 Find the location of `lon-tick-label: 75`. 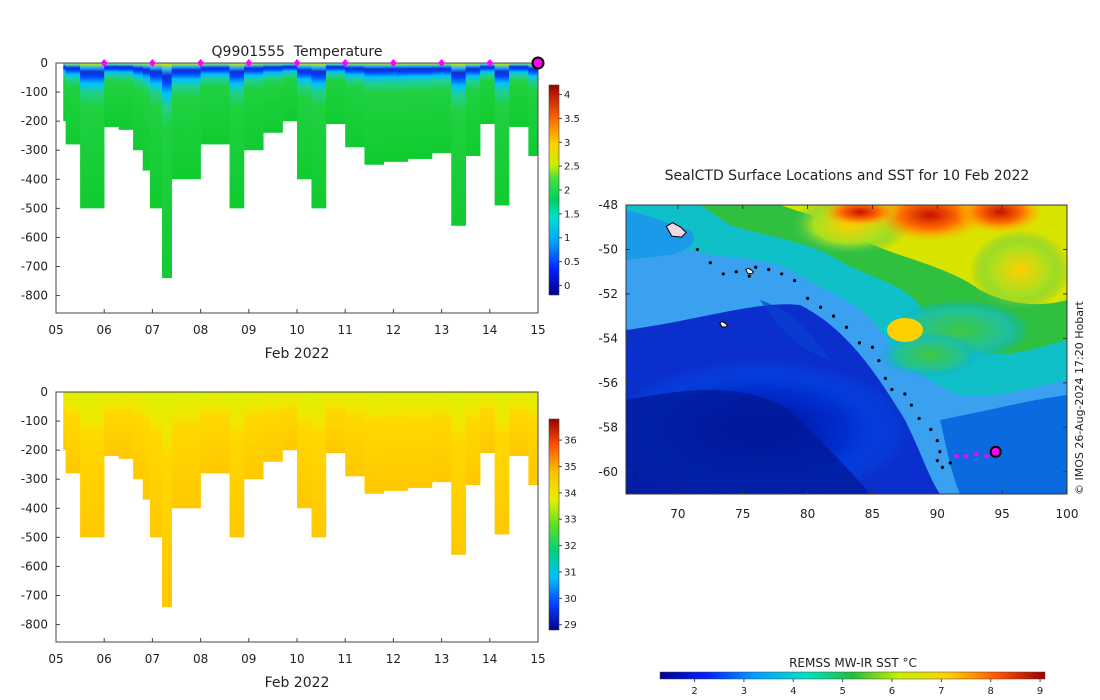

lon-tick-label: 75 is located at coordinates (742, 514).